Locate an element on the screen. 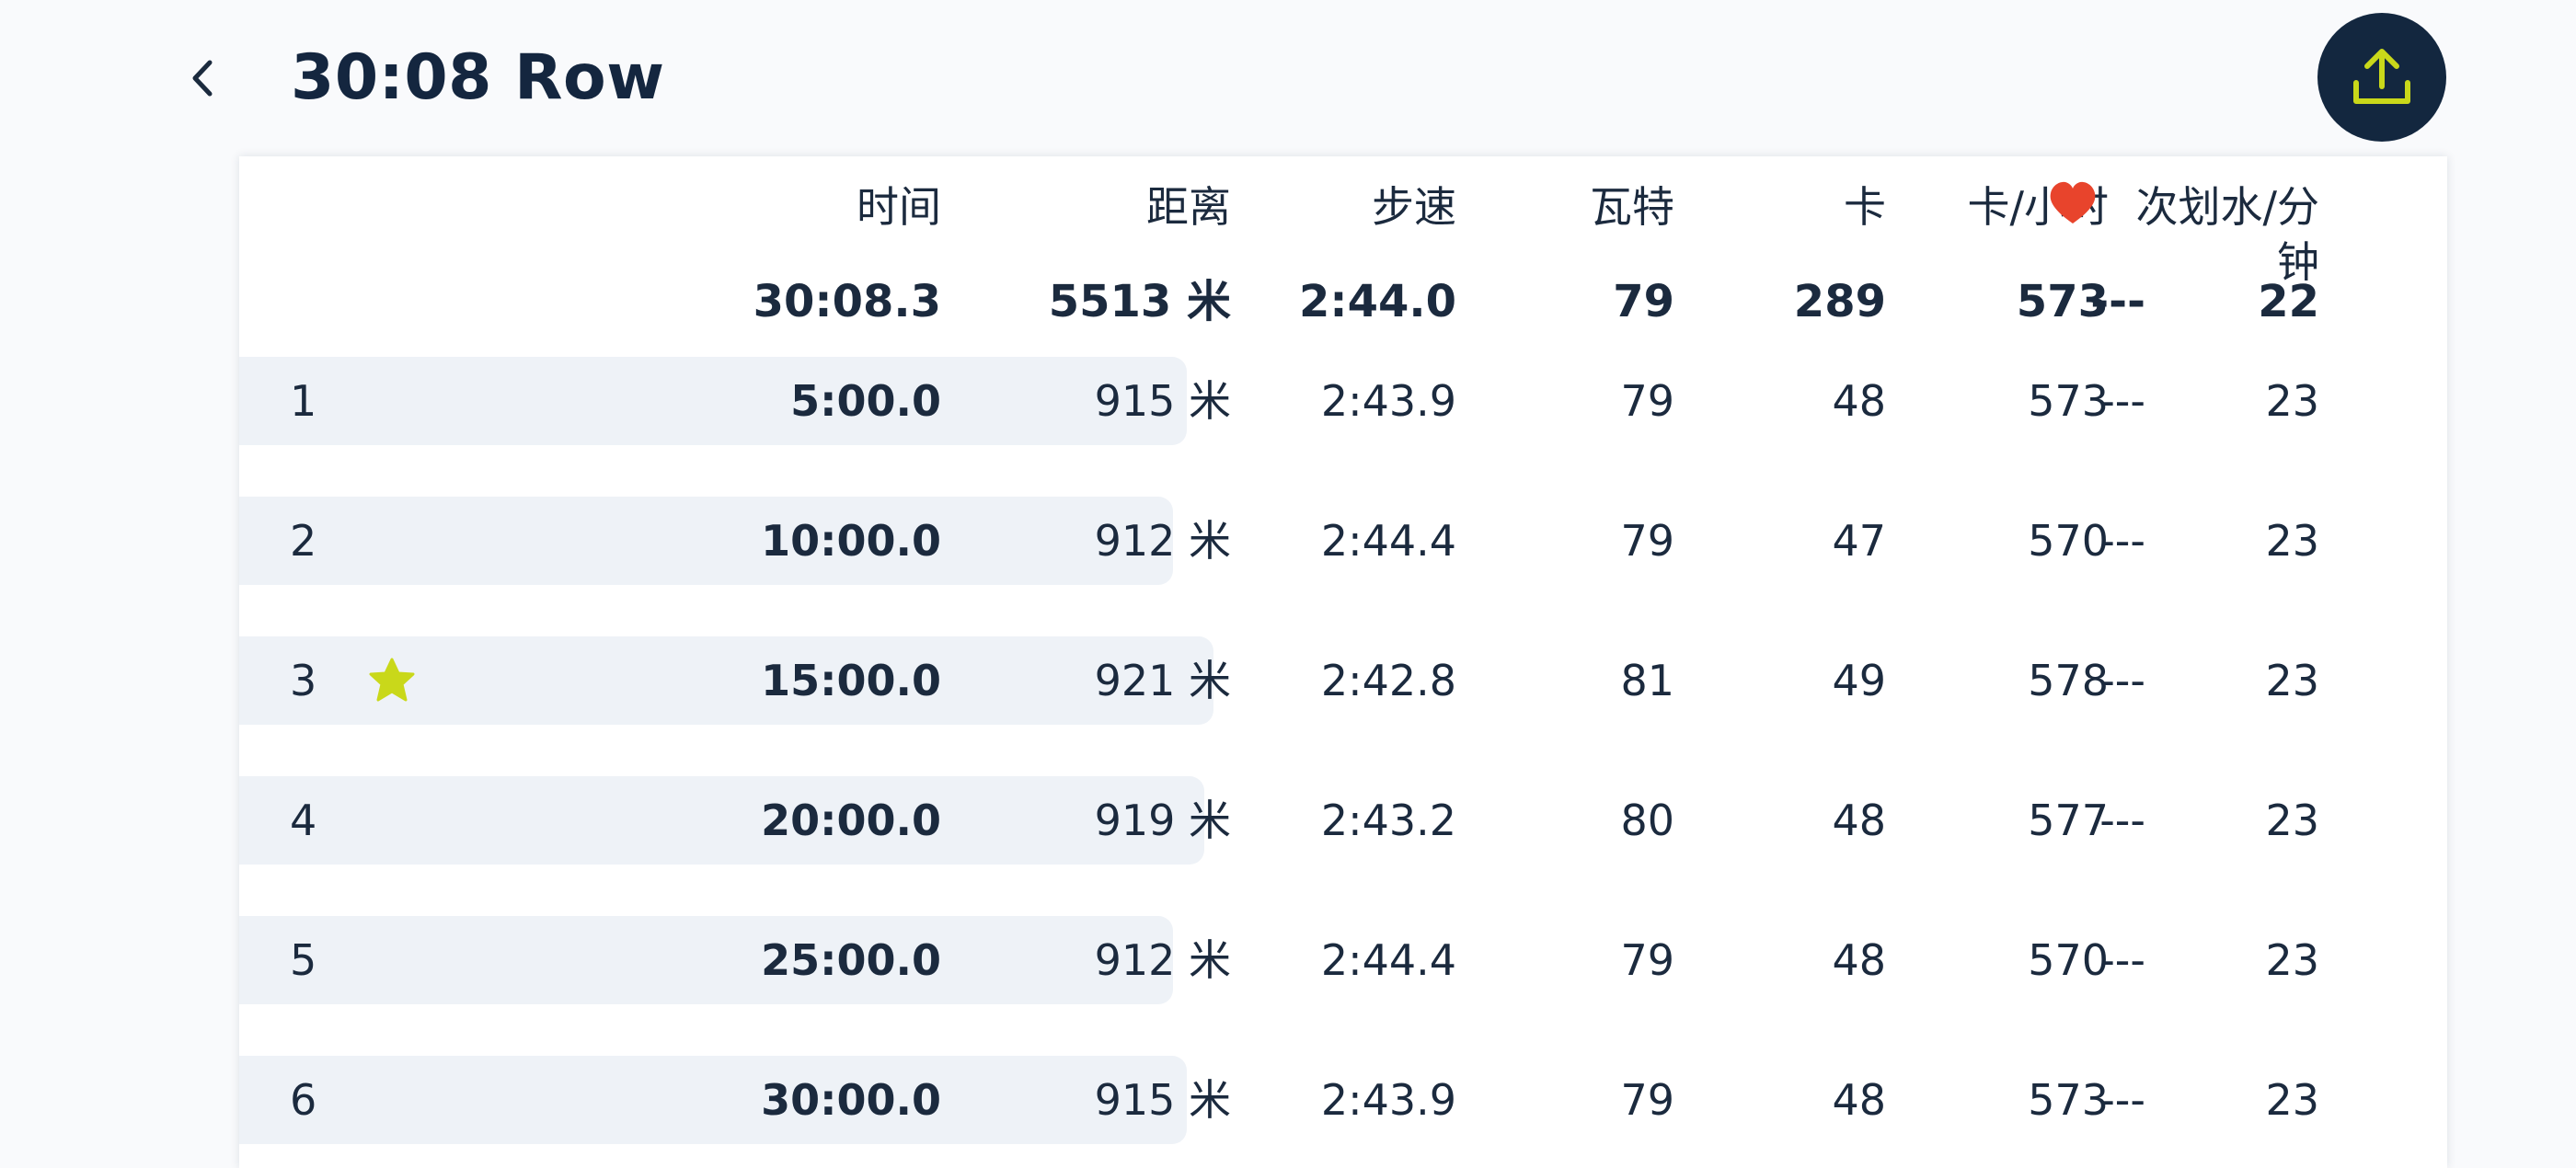 This screenshot has height=1168, width=2576. chevron-left-icon is located at coordinates (202, 78).